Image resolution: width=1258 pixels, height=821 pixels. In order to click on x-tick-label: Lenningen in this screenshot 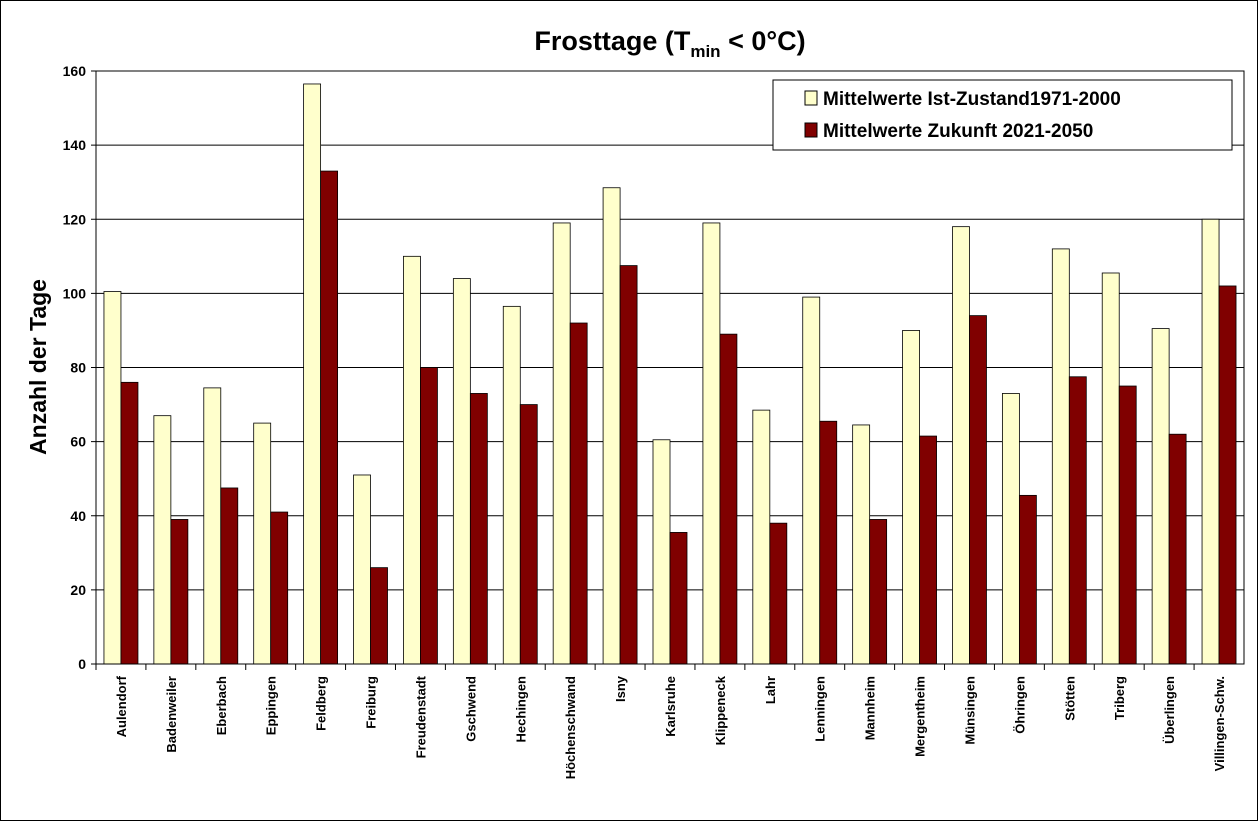, I will do `click(820, 709)`.